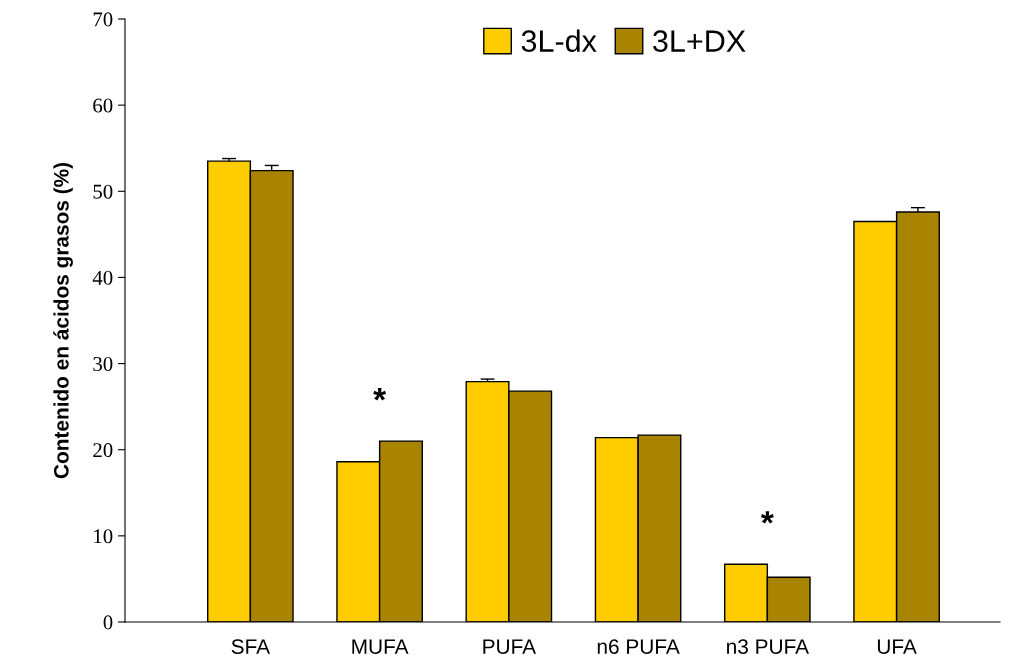 The width and height of the screenshot is (1024, 670). What do you see at coordinates (251, 646) in the screenshot?
I see `x-tick-label: SFA` at bounding box center [251, 646].